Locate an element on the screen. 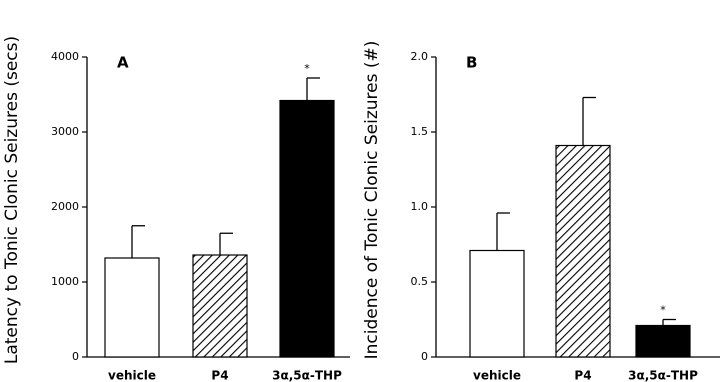  y-tick-label: 2000 is located at coordinates (65, 206).